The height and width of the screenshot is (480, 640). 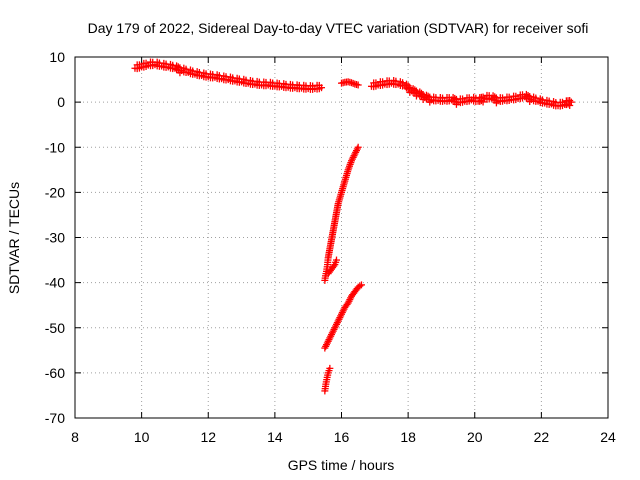 What do you see at coordinates (55, 283) in the screenshot?
I see `y-tick-label: -40` at bounding box center [55, 283].